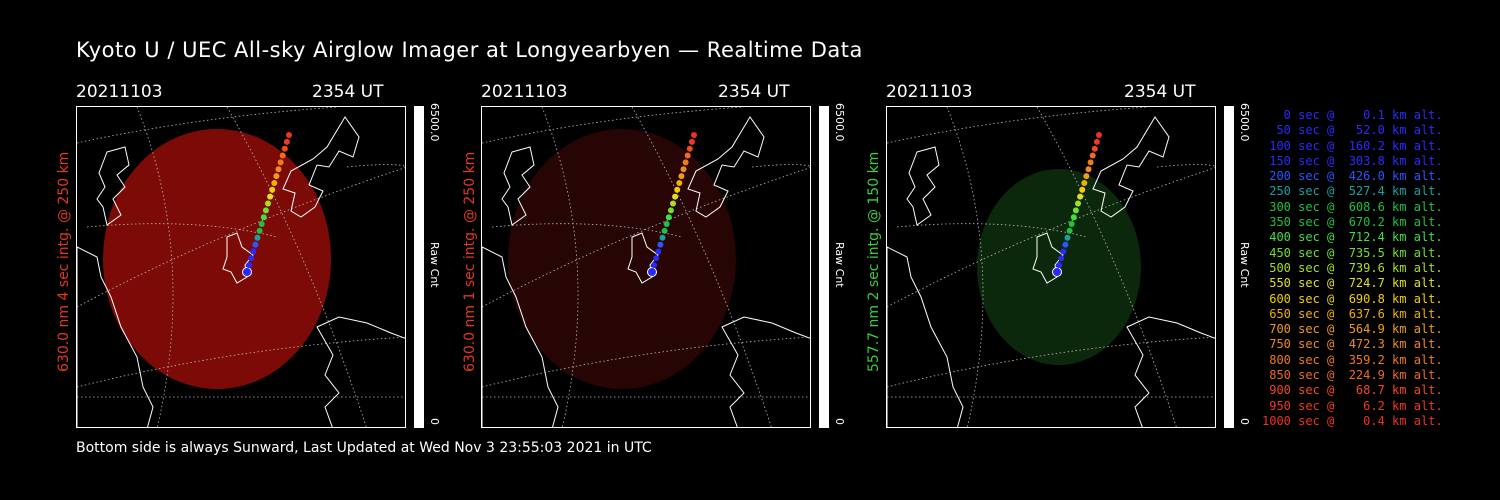  I want to click on panel-3-time: 2354 UT, so click(1160, 92).